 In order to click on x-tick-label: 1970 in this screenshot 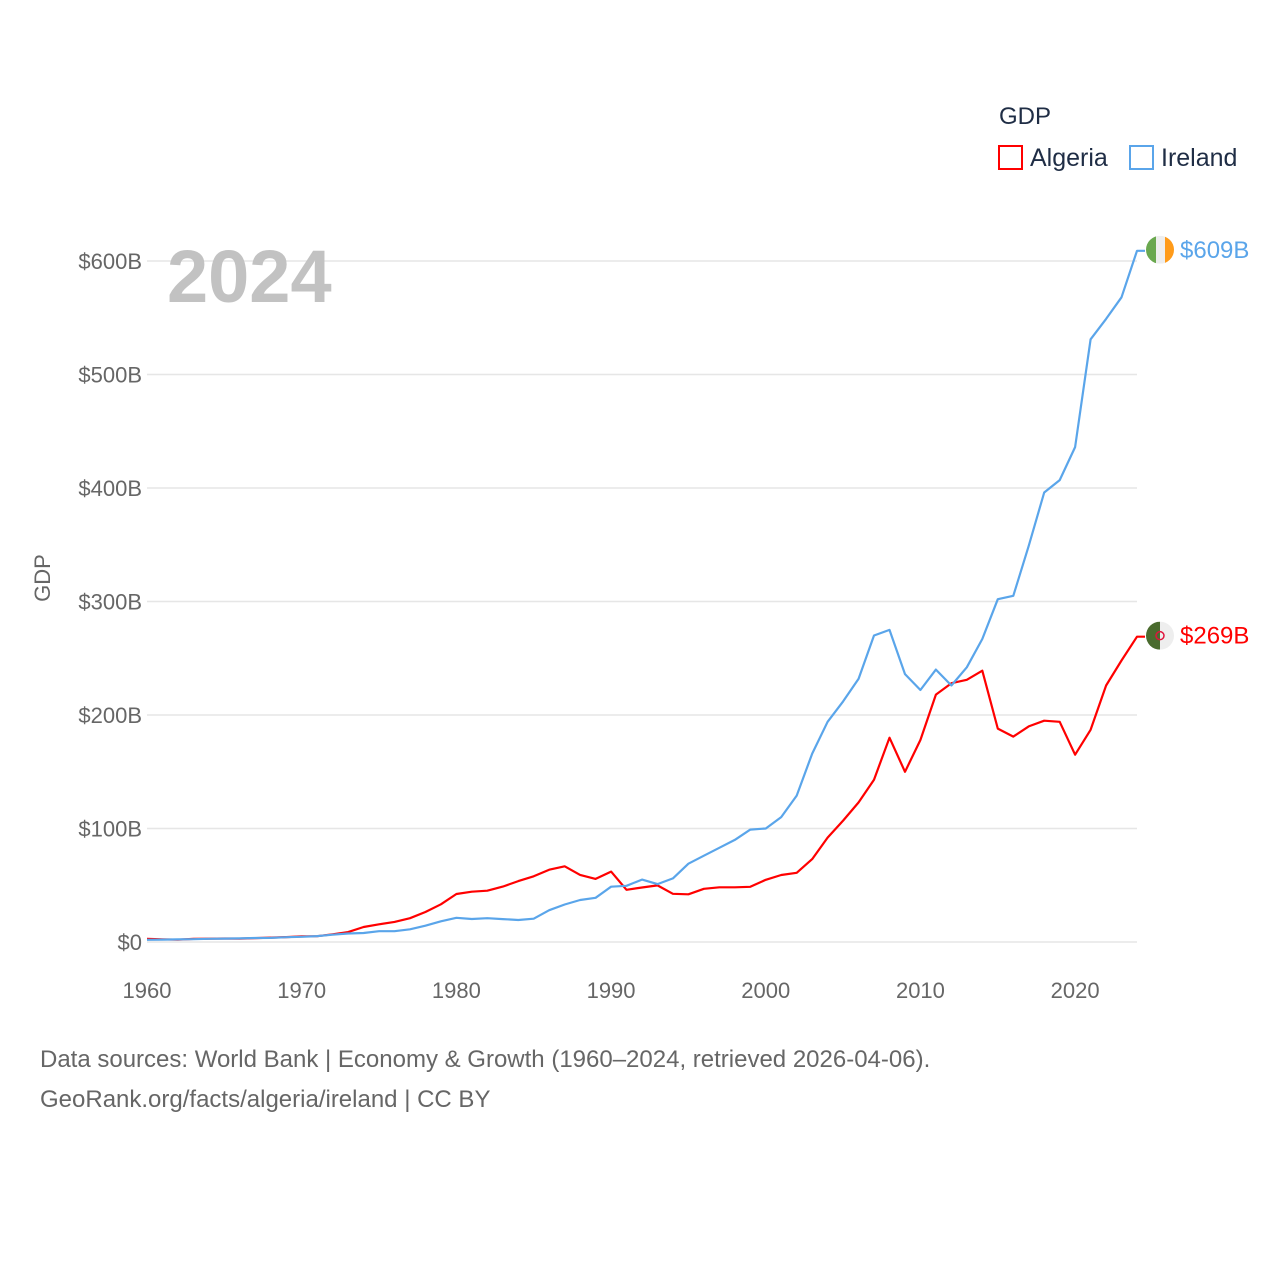, I will do `click(301, 990)`.